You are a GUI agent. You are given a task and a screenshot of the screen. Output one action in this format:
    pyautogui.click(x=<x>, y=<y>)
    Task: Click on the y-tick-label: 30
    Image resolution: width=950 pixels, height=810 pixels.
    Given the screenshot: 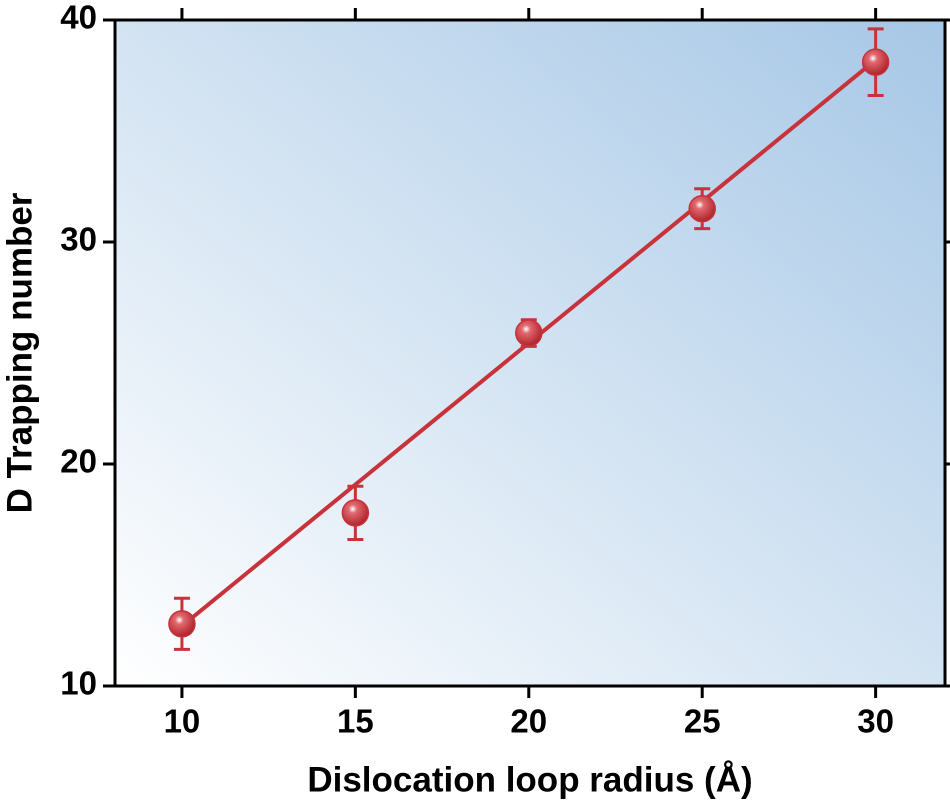 What is the action you would take?
    pyautogui.click(x=78, y=239)
    